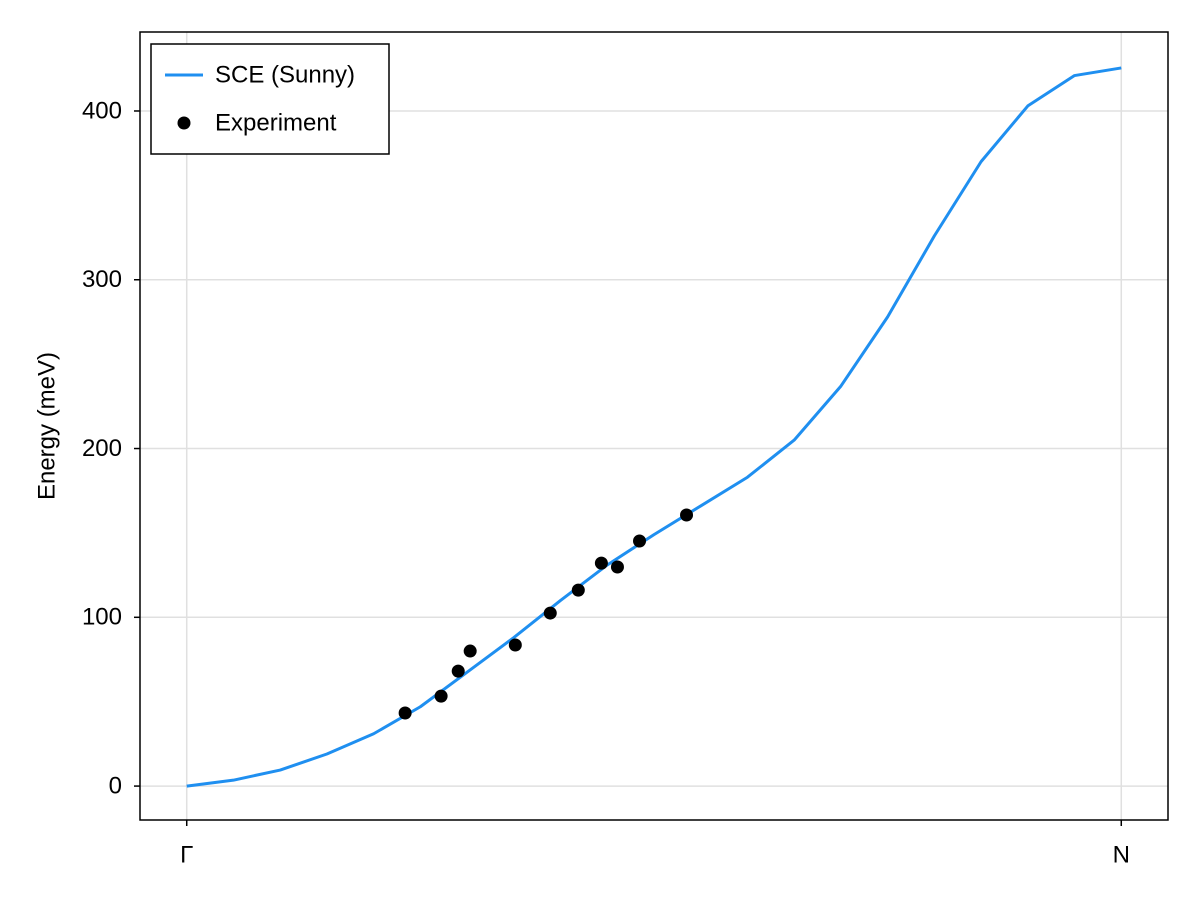 The image size is (1200, 900). Describe the element at coordinates (102, 110) in the screenshot. I see `y-tick-label: 400` at that location.